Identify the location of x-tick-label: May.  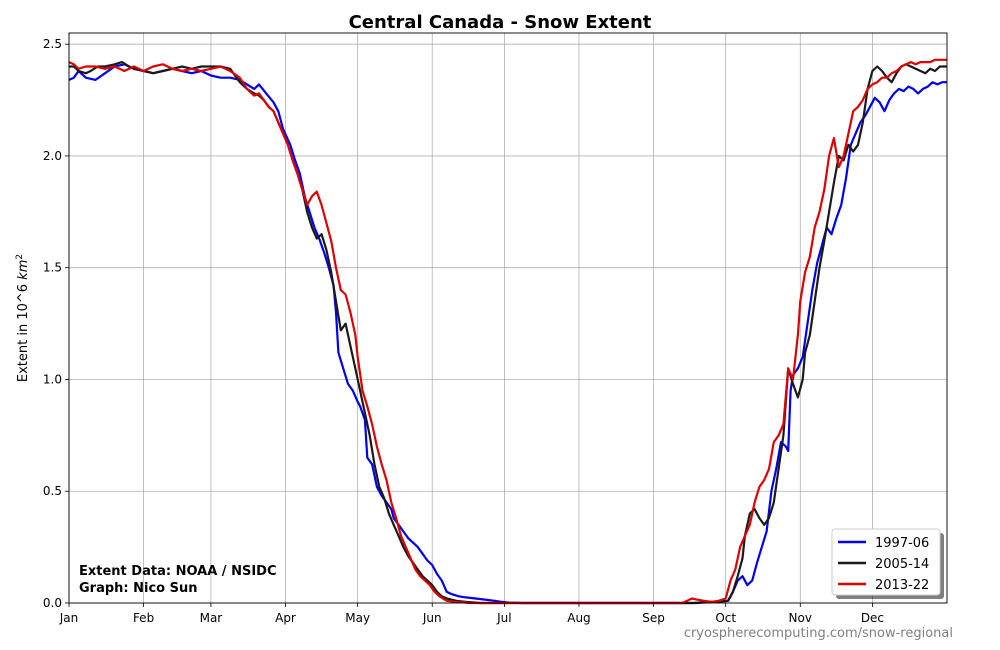
(357, 618).